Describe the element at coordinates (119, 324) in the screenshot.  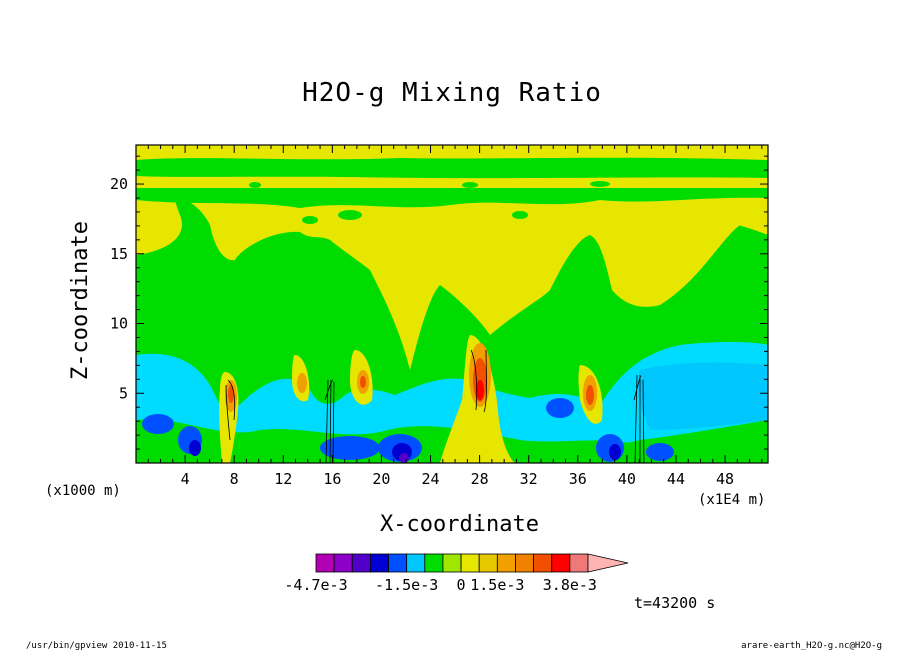
I see `y-tick-label: 10` at that location.